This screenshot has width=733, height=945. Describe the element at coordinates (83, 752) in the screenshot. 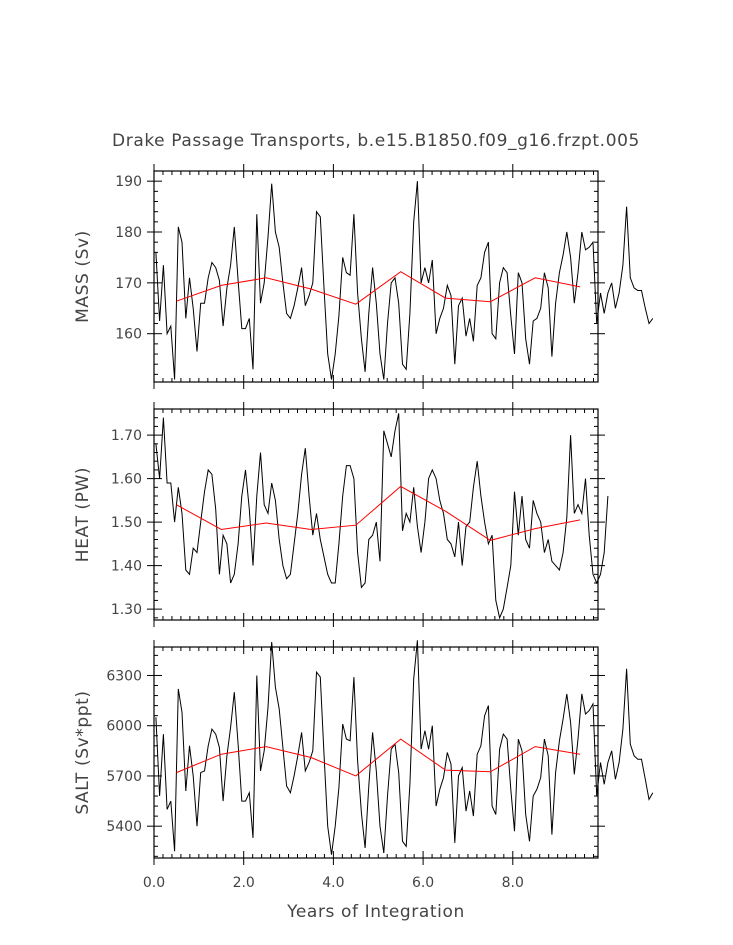

I see `salt-y-axis-label: SALT (Sv*ppt)` at that location.